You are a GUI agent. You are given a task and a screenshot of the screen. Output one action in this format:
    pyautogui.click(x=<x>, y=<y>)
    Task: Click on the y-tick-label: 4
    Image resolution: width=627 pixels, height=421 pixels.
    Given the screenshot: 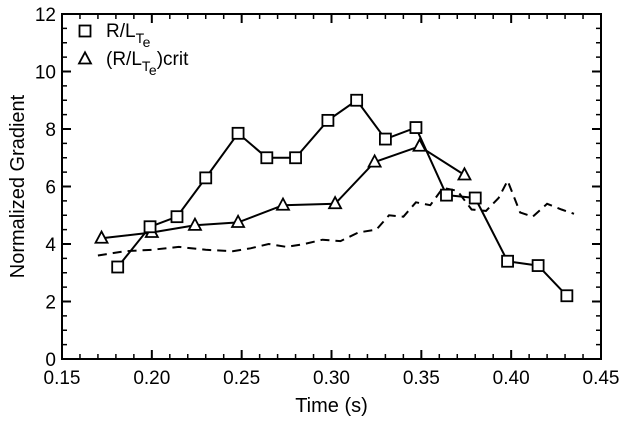 What is the action you would take?
    pyautogui.click(x=50, y=245)
    